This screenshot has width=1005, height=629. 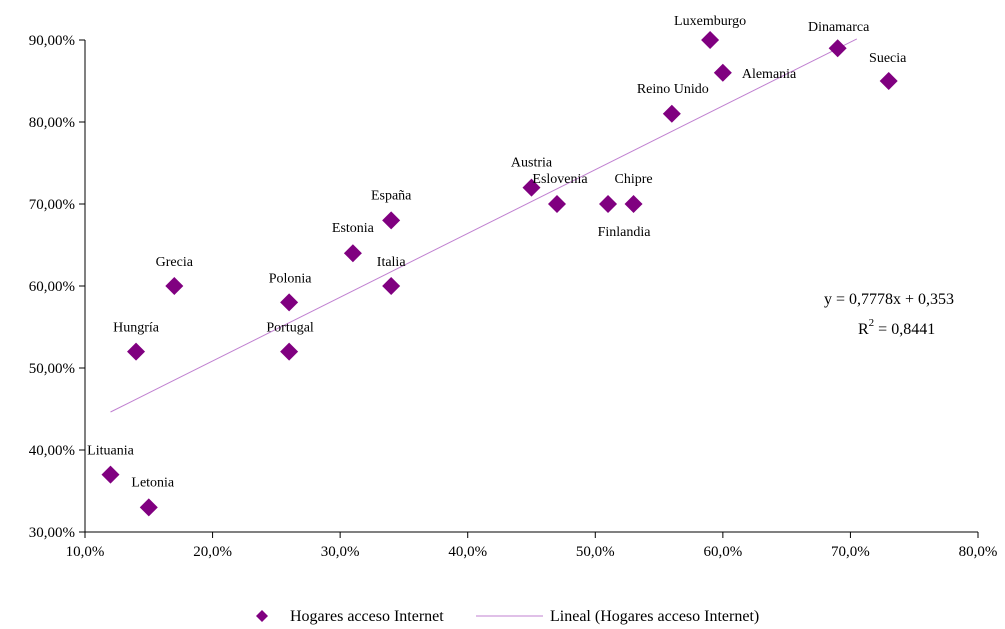 I want to click on point-label: Dinamarca, so click(x=839, y=27).